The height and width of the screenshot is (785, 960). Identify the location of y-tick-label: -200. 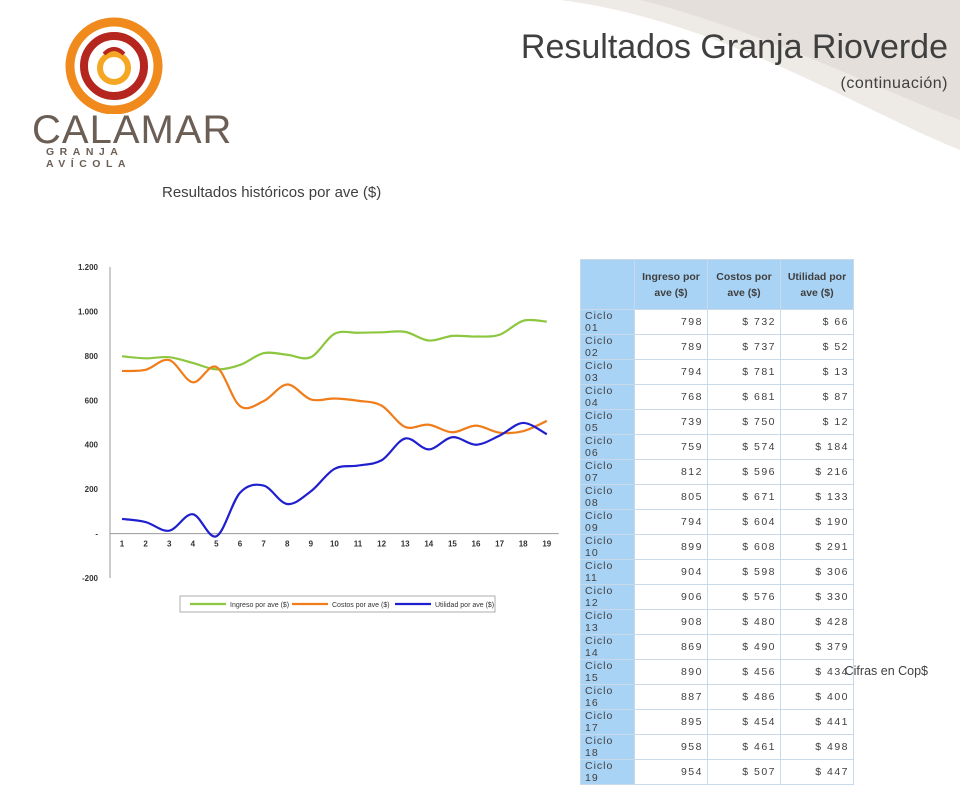
(90, 578).